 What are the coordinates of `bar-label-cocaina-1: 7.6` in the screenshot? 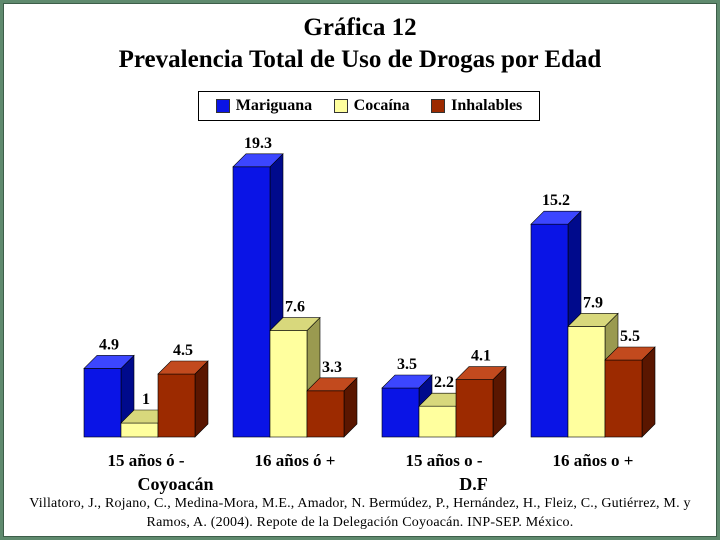 It's located at (295, 307).